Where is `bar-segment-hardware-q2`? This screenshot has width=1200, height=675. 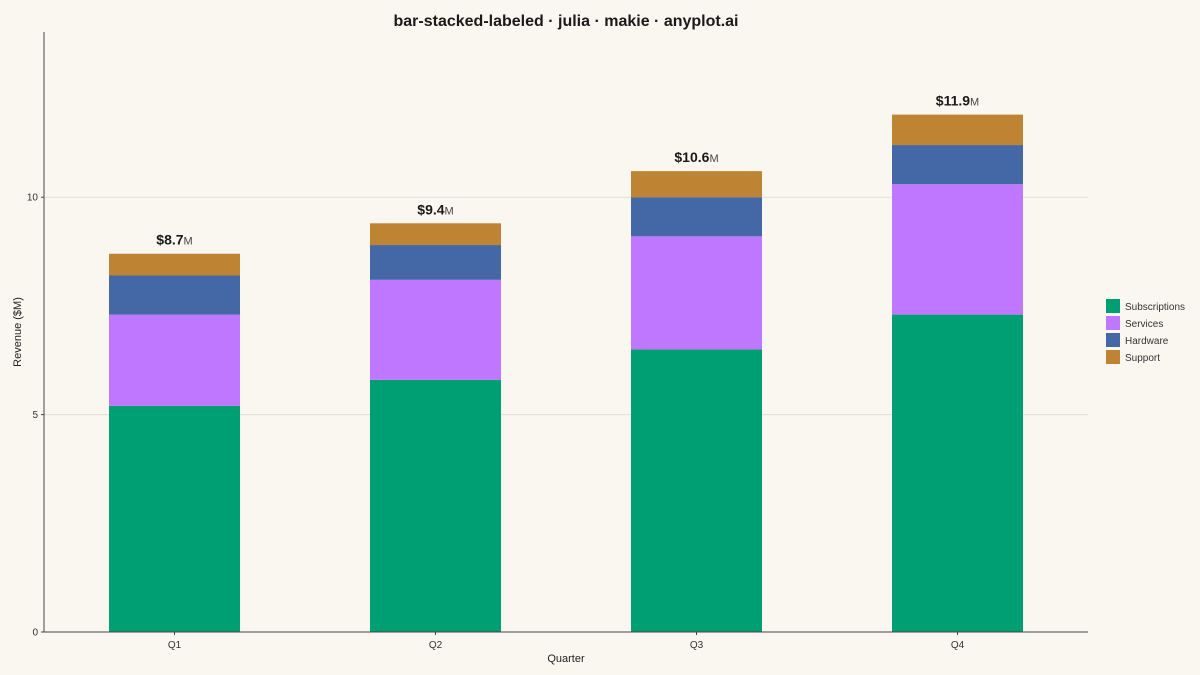
bar-segment-hardware-q2 is located at coordinates (435, 262).